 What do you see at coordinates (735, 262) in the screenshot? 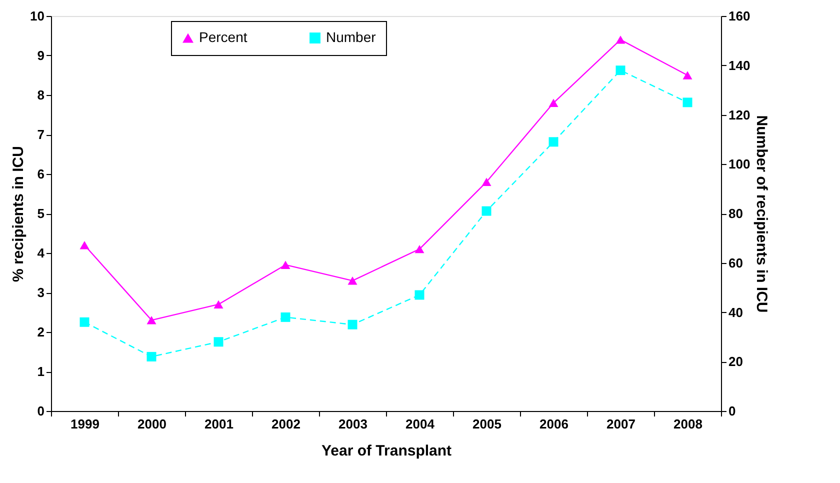
I see `y2-tick-label: 60` at bounding box center [735, 262].